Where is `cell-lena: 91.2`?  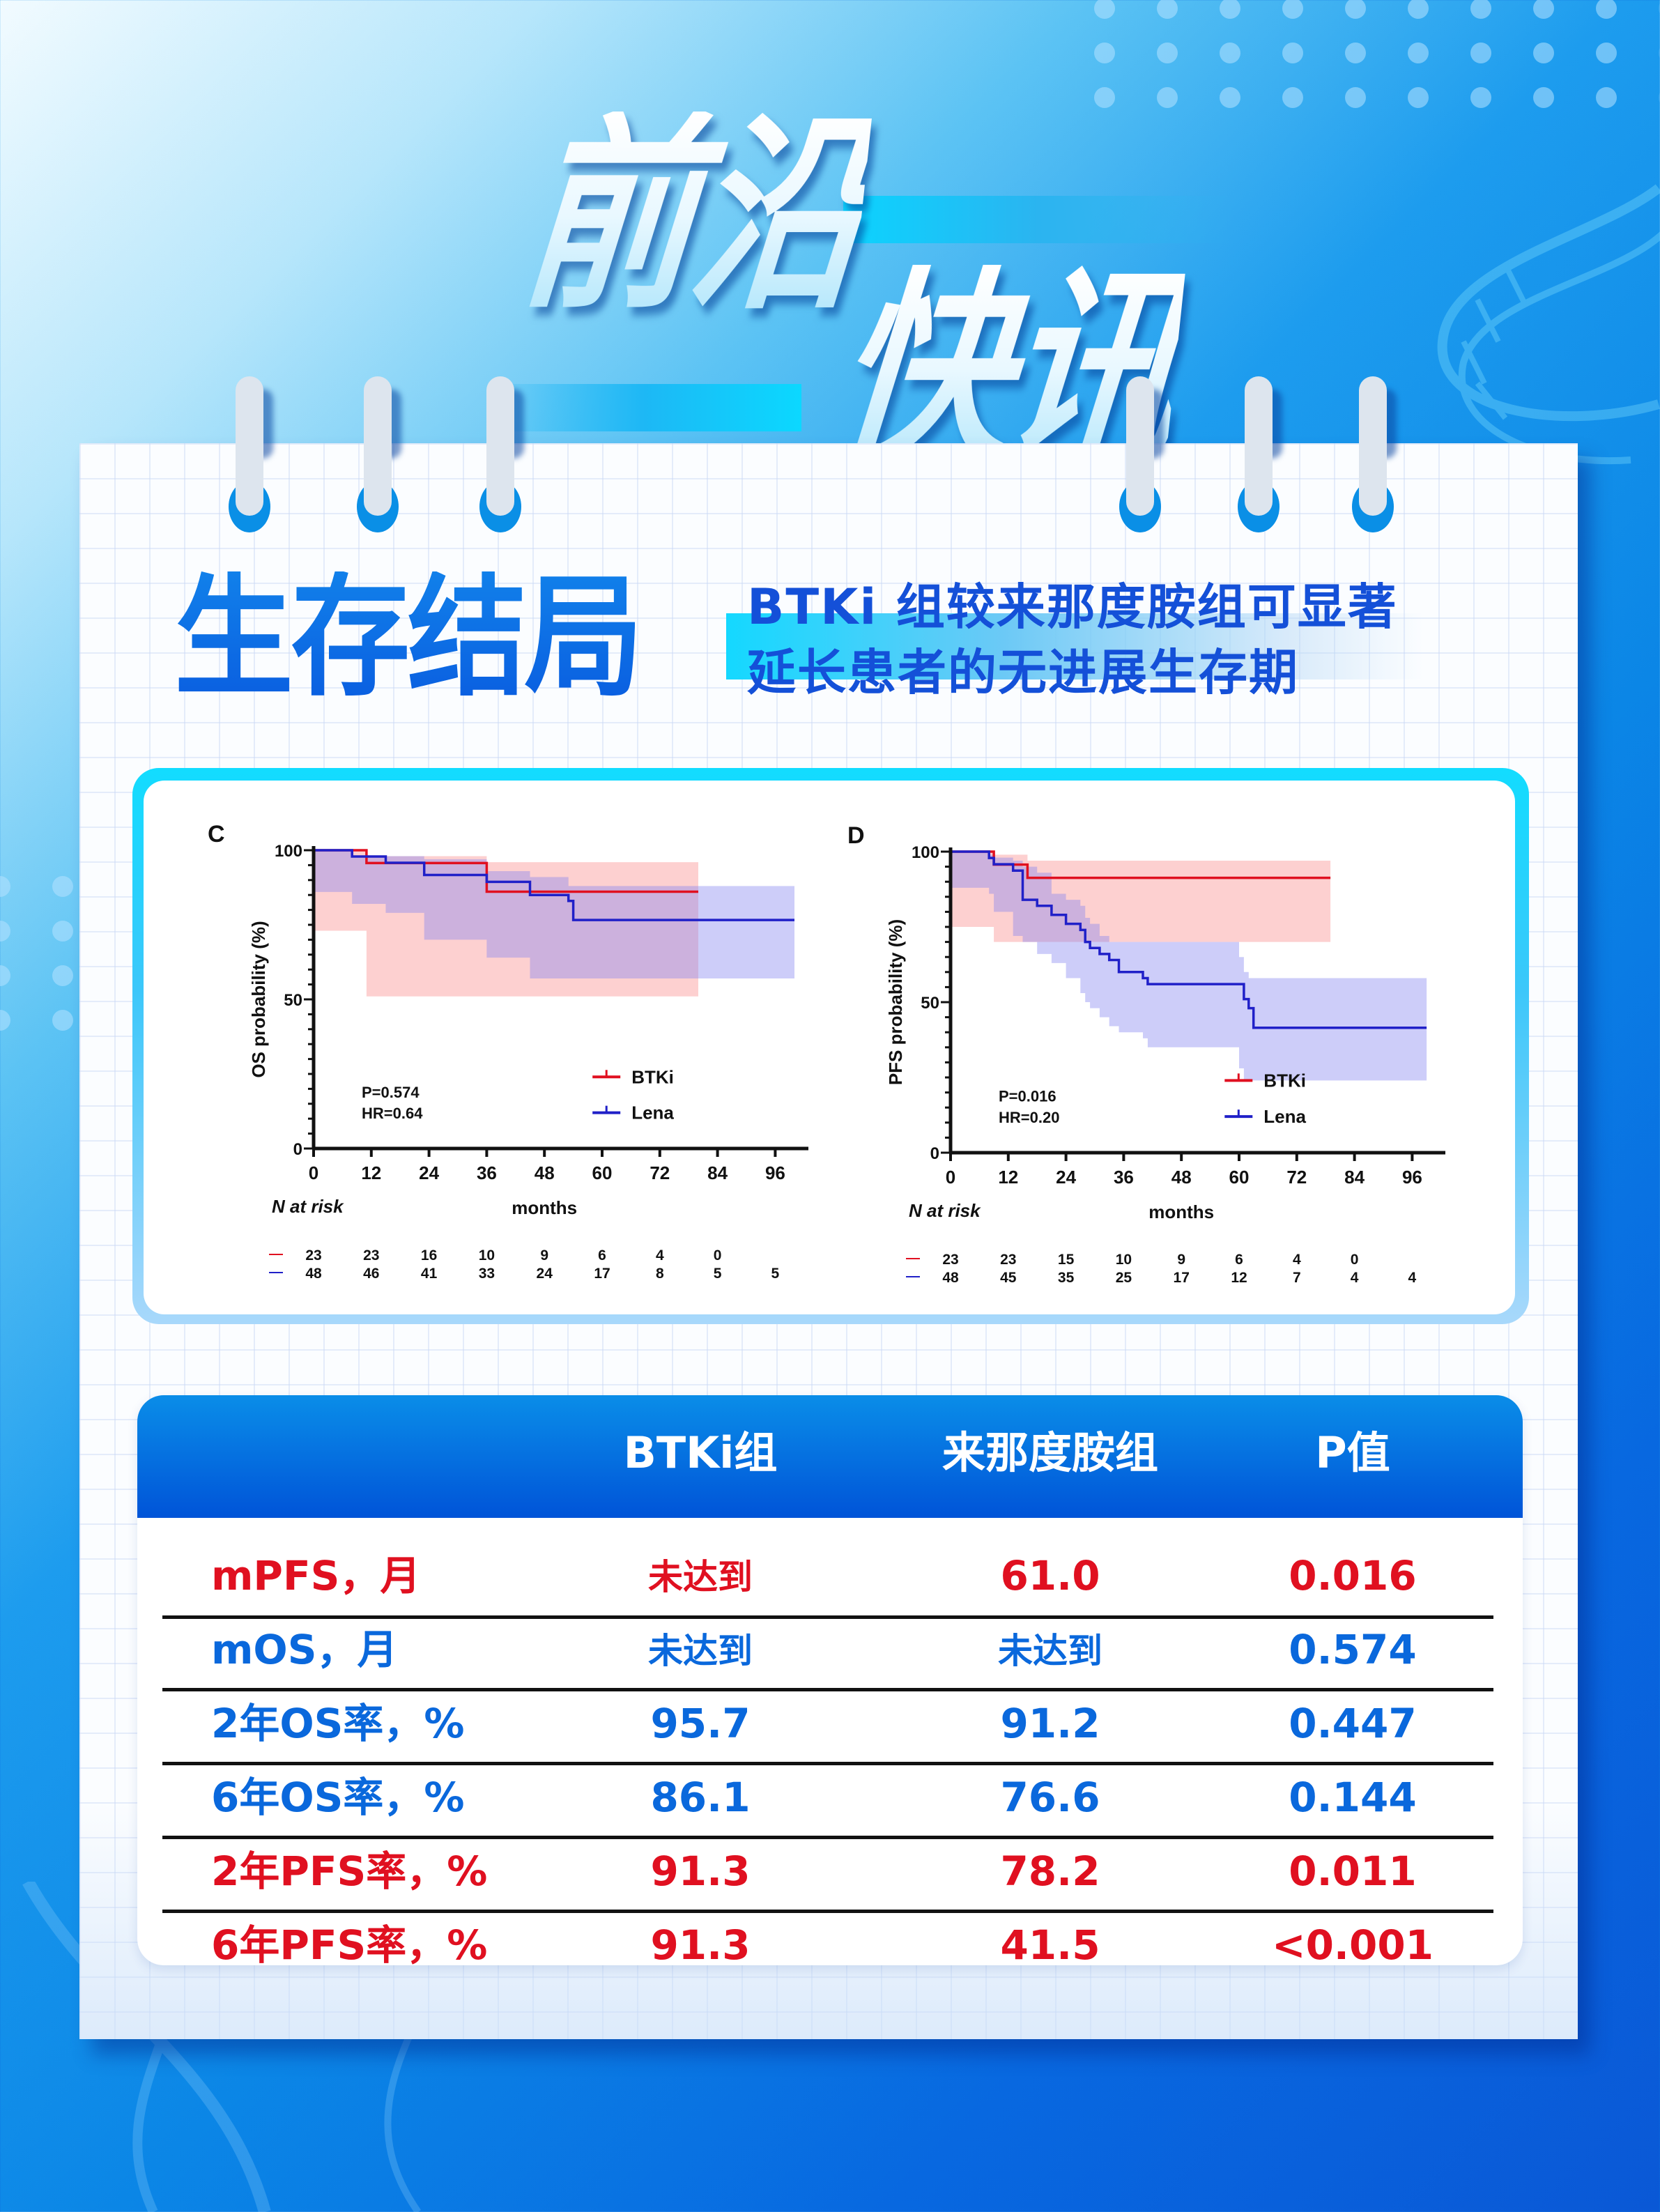
cell-lena: 91.2 is located at coordinates (1050, 1723).